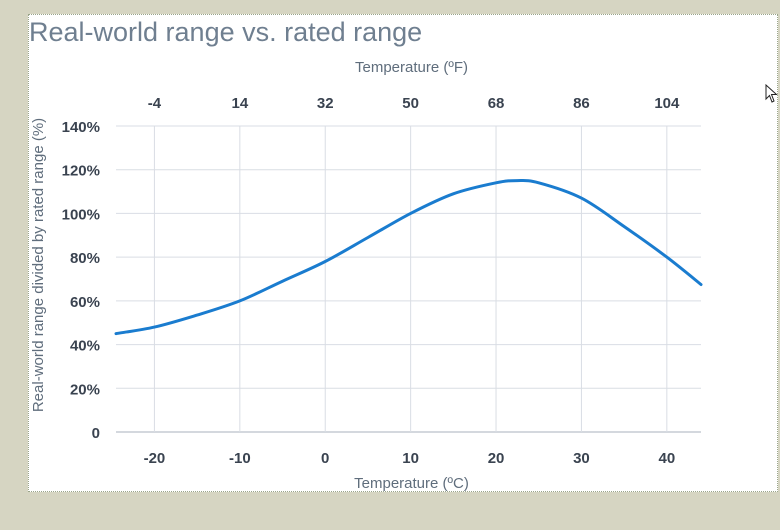  What do you see at coordinates (85, 258) in the screenshot?
I see `y-tick-label: 80%` at bounding box center [85, 258].